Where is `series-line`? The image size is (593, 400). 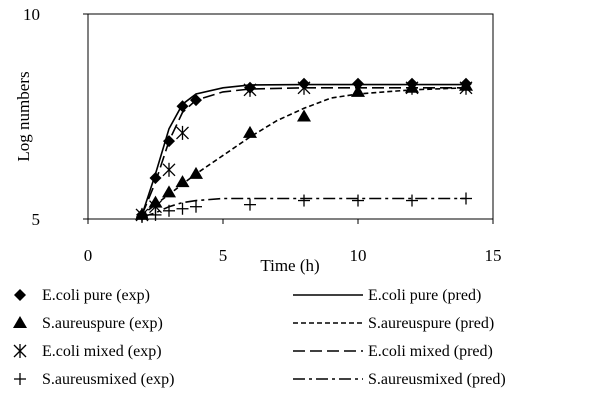 series-line is located at coordinates (303, 207).